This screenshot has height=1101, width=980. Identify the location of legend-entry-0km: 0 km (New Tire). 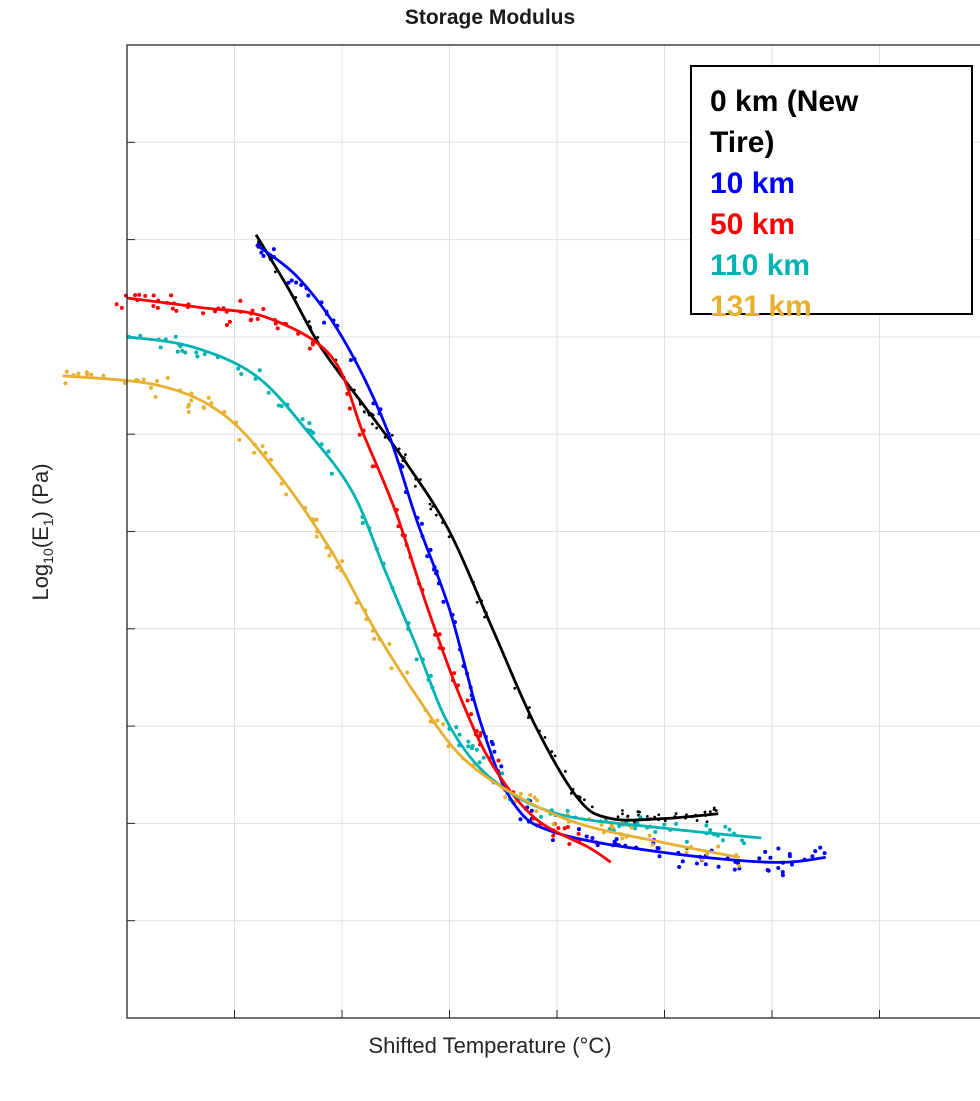
(815, 122).